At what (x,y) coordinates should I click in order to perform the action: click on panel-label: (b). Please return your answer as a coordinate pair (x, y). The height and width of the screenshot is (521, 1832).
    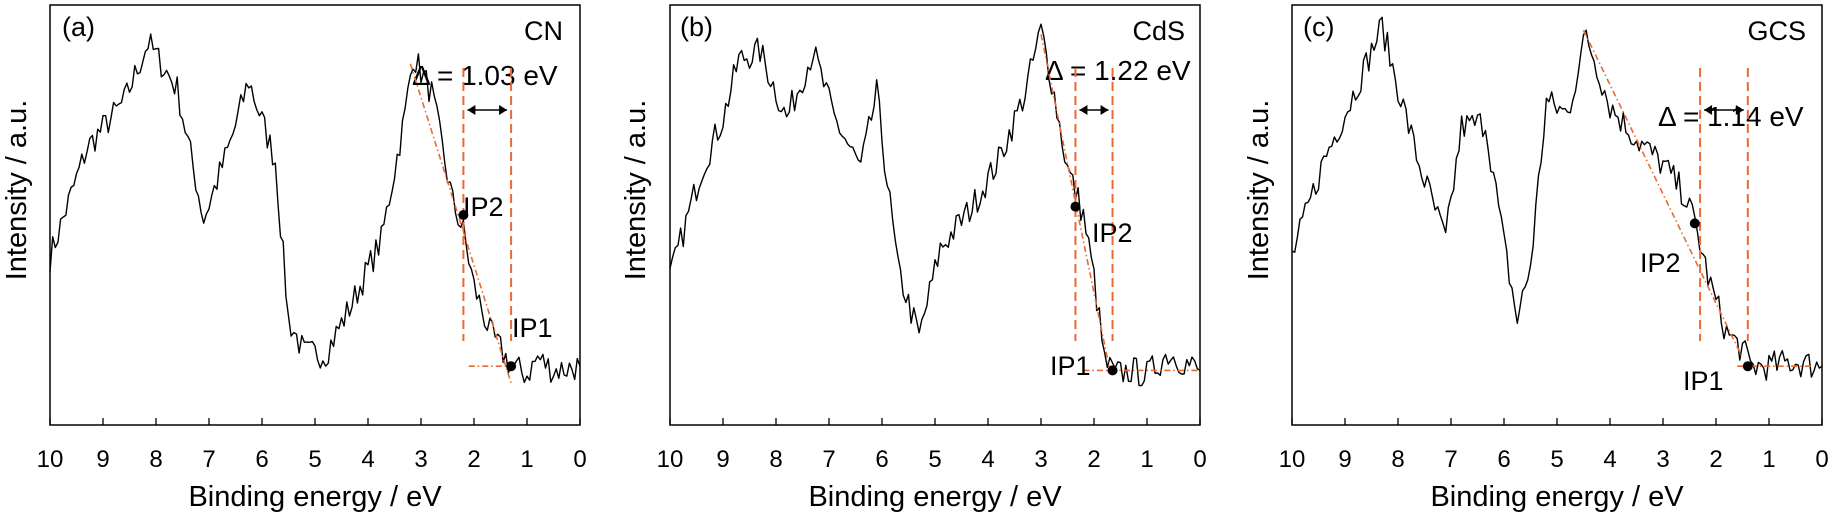
    Looking at the image, I should click on (696, 27).